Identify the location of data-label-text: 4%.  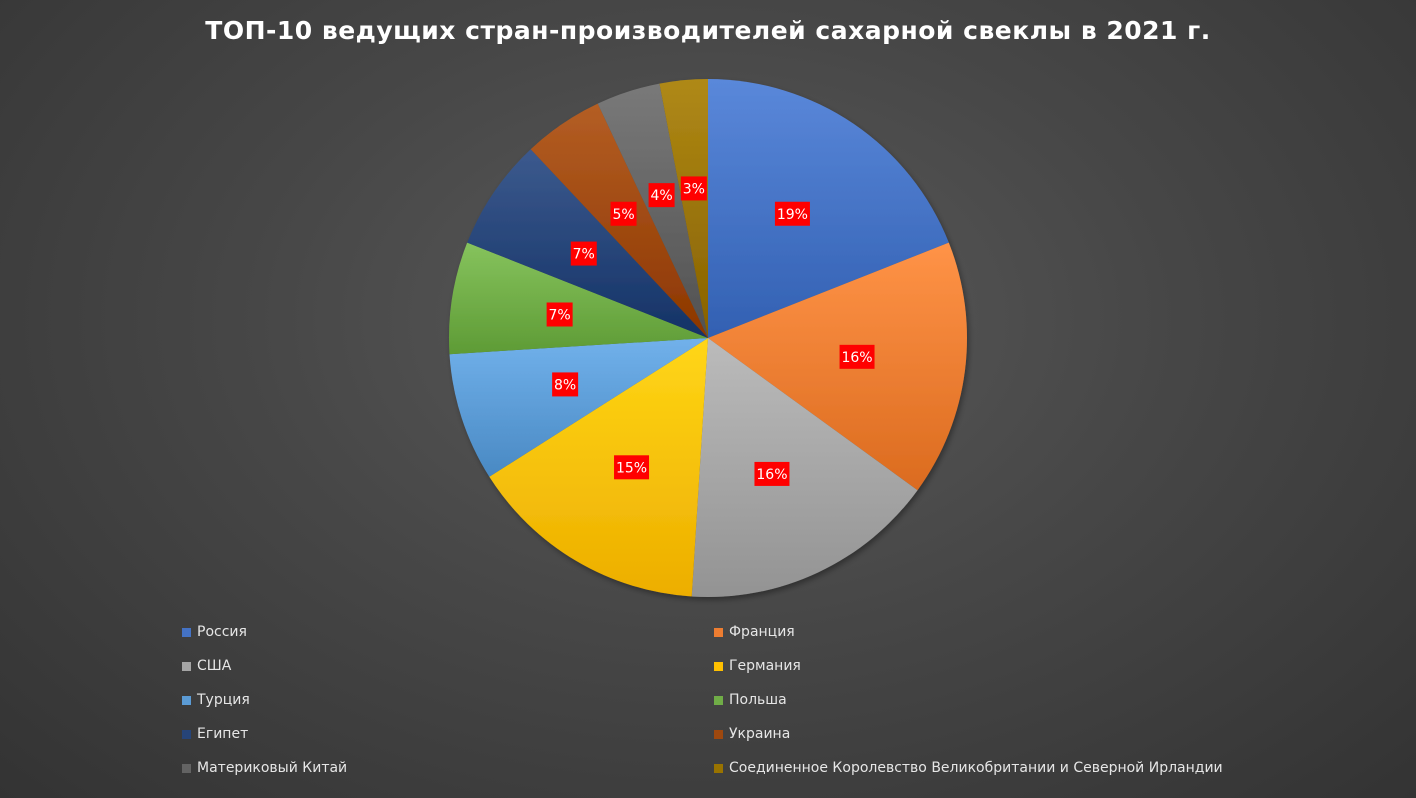
(661, 196).